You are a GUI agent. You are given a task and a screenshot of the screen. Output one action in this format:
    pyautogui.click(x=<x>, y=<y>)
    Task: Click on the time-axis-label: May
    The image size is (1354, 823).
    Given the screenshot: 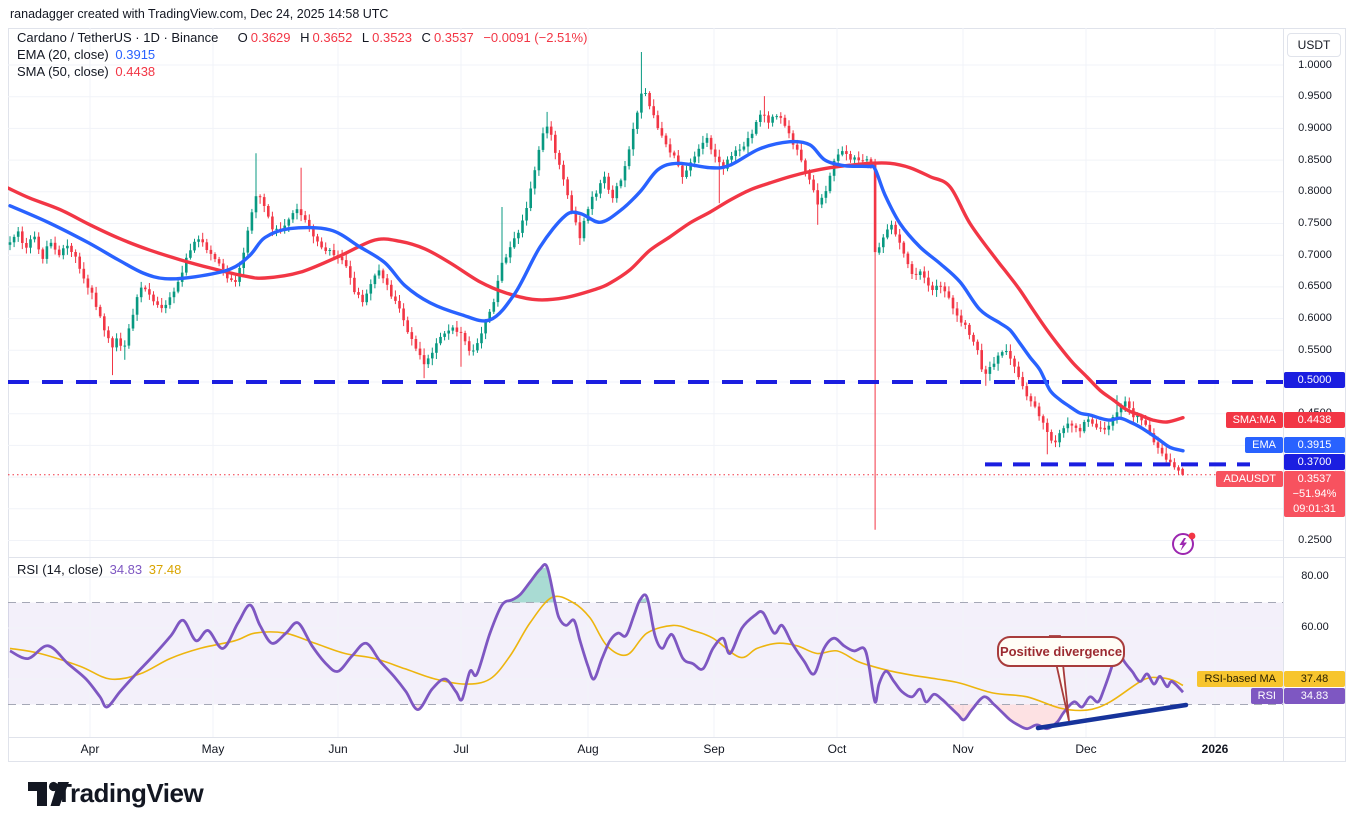 What is the action you would take?
    pyautogui.click(x=213, y=749)
    